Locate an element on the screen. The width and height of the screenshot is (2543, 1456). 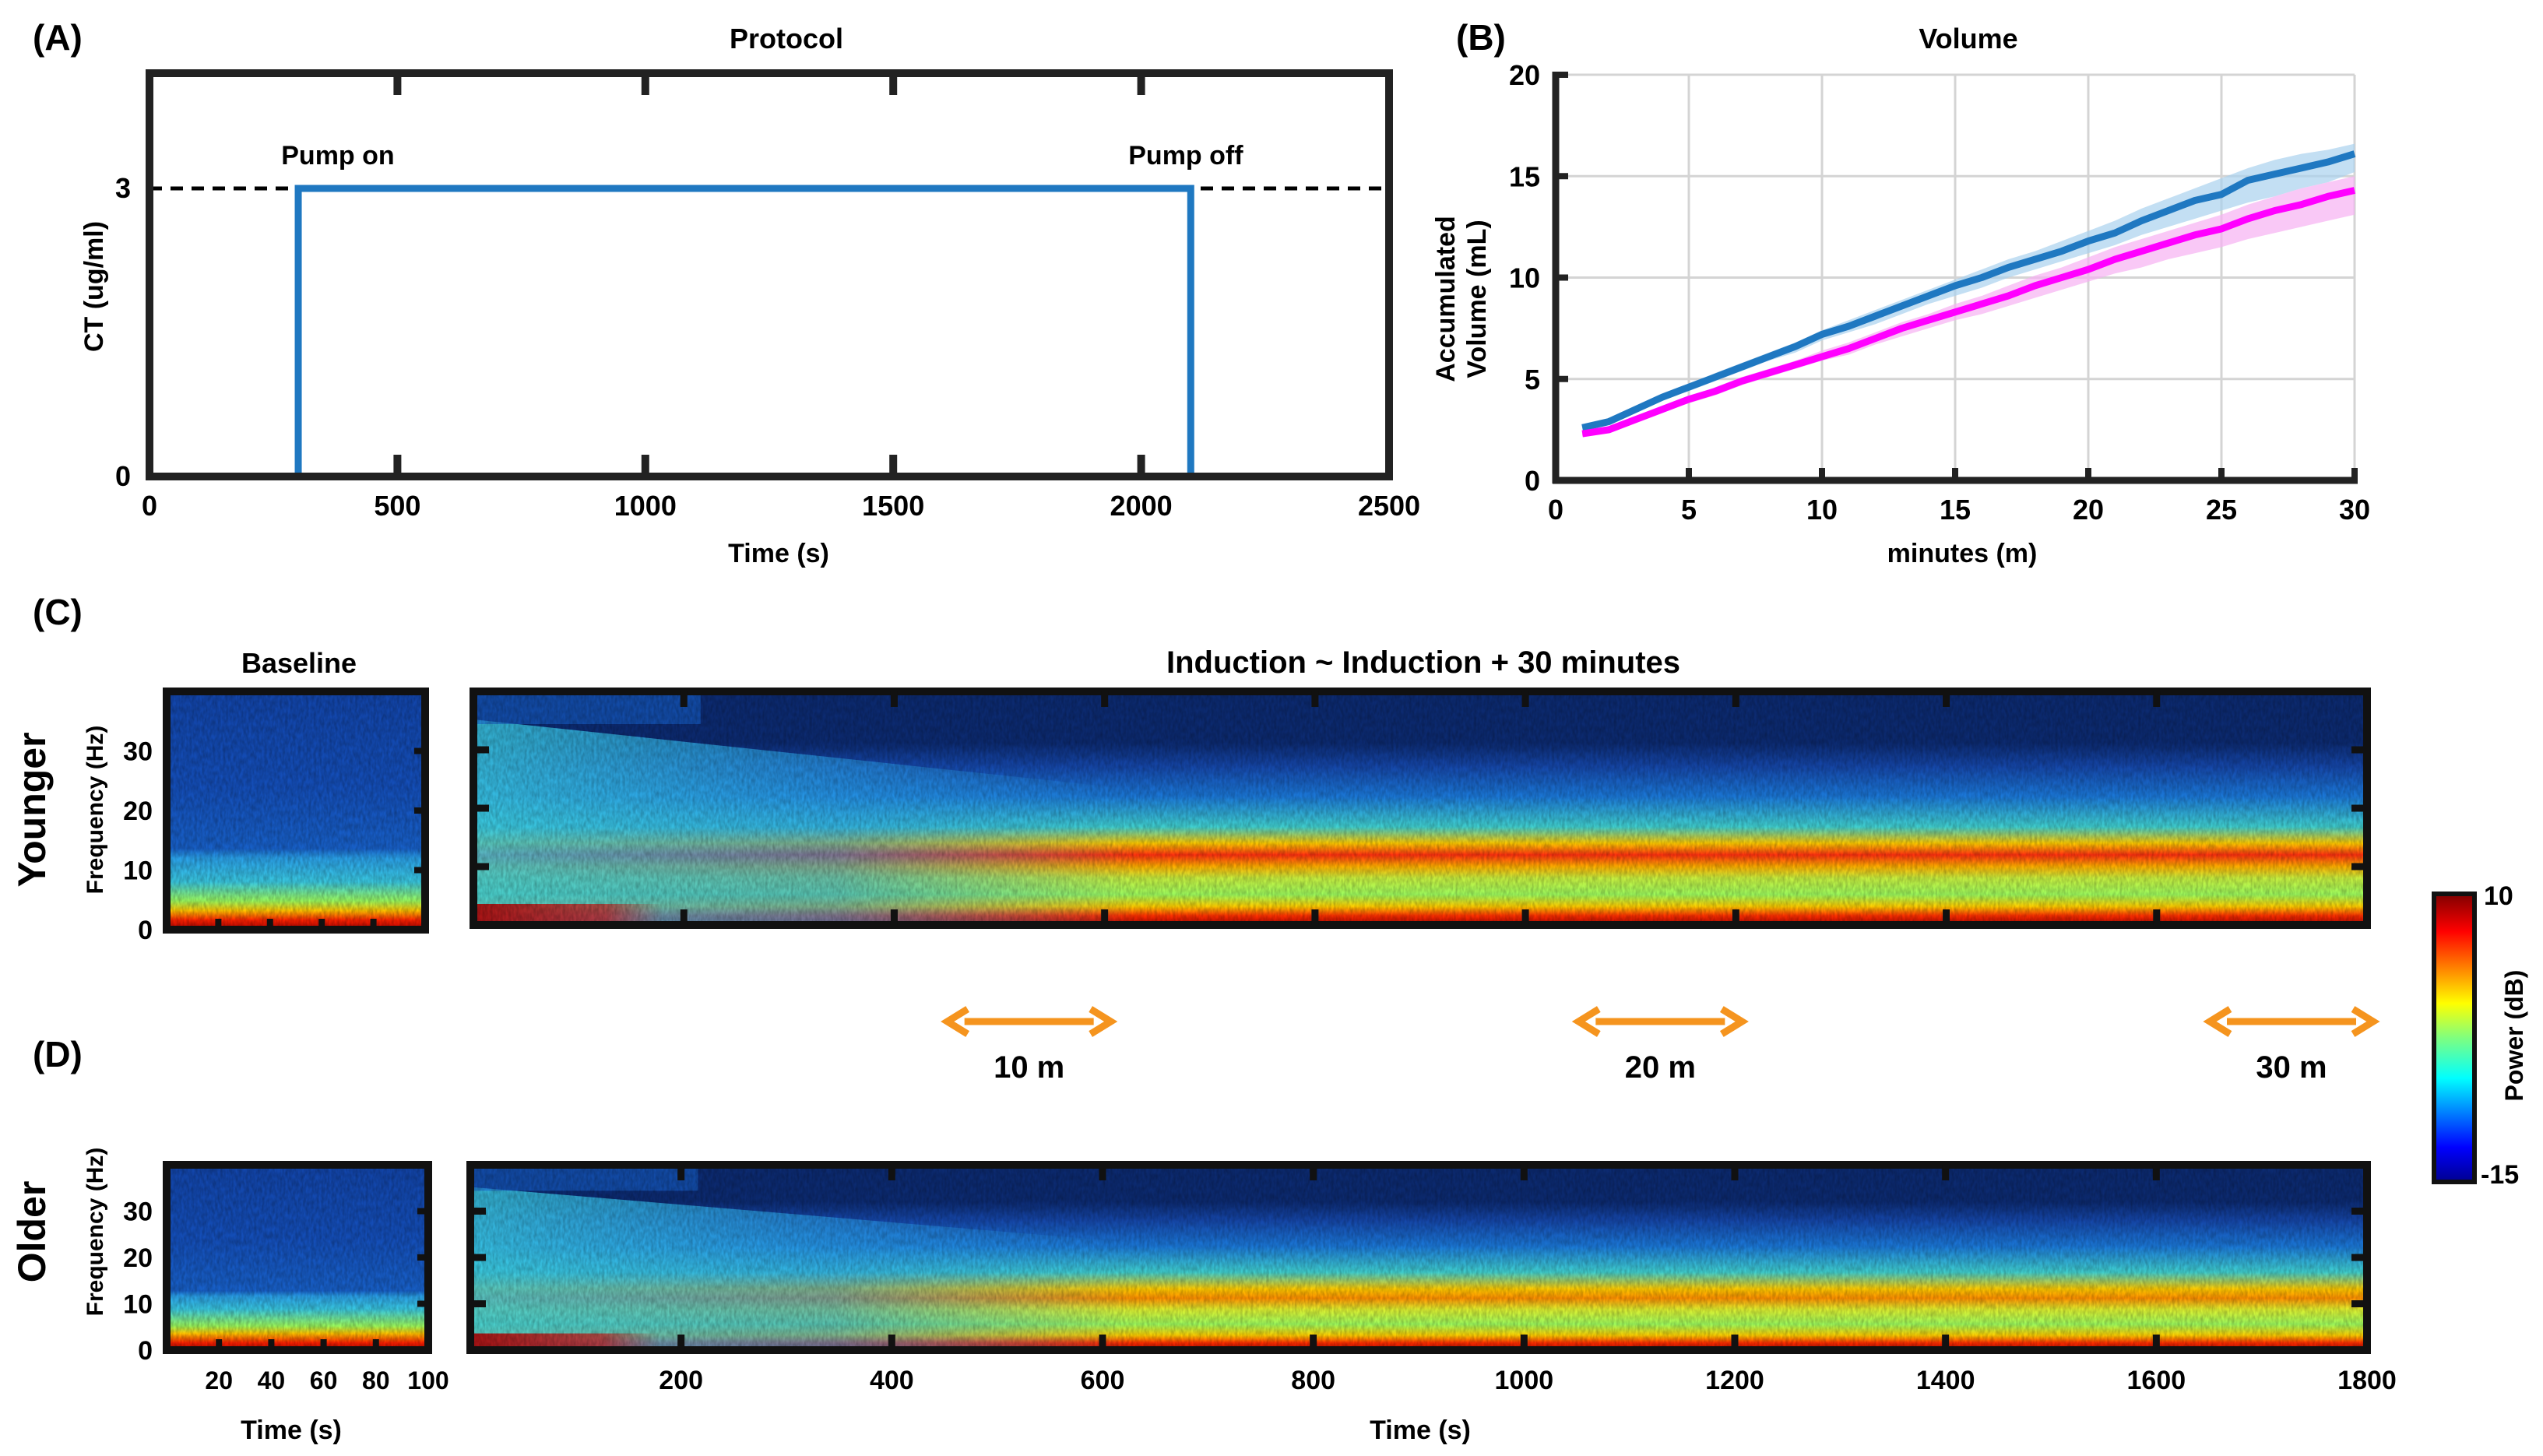
protocol-x-label: Time (s) is located at coordinates (778, 553).